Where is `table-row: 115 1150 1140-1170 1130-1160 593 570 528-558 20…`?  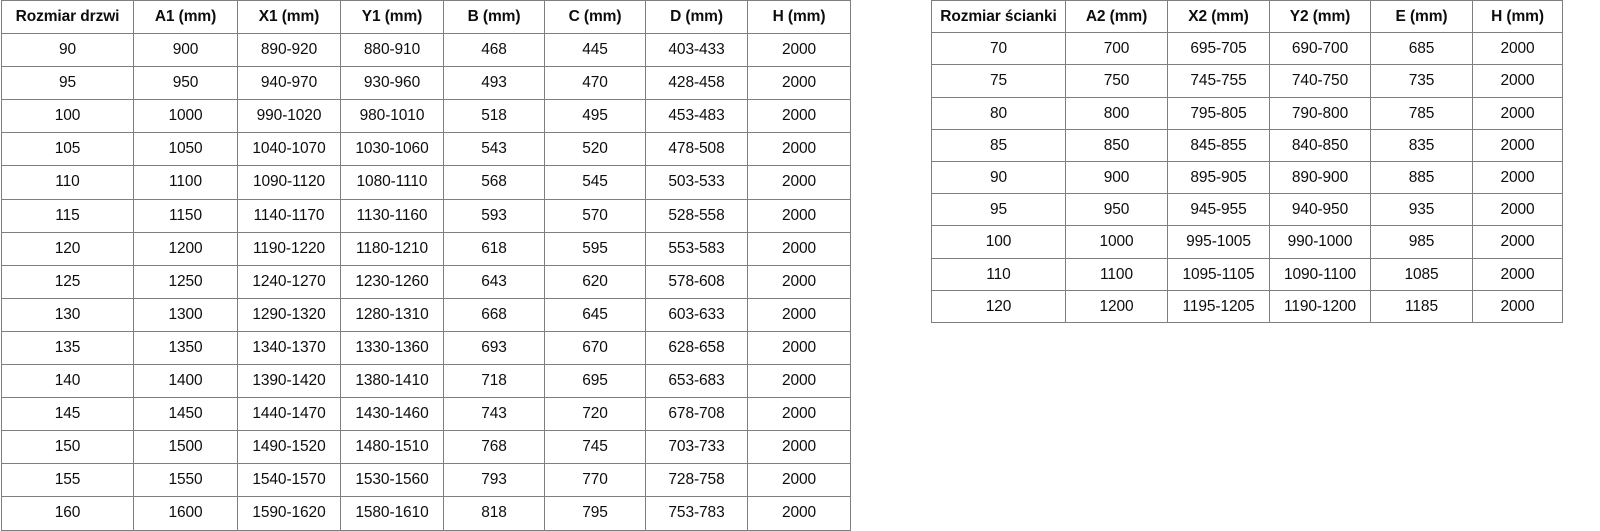
table-row: 115 1150 1140-1170 1130-1160 593 570 528-558 20… is located at coordinates (426, 215).